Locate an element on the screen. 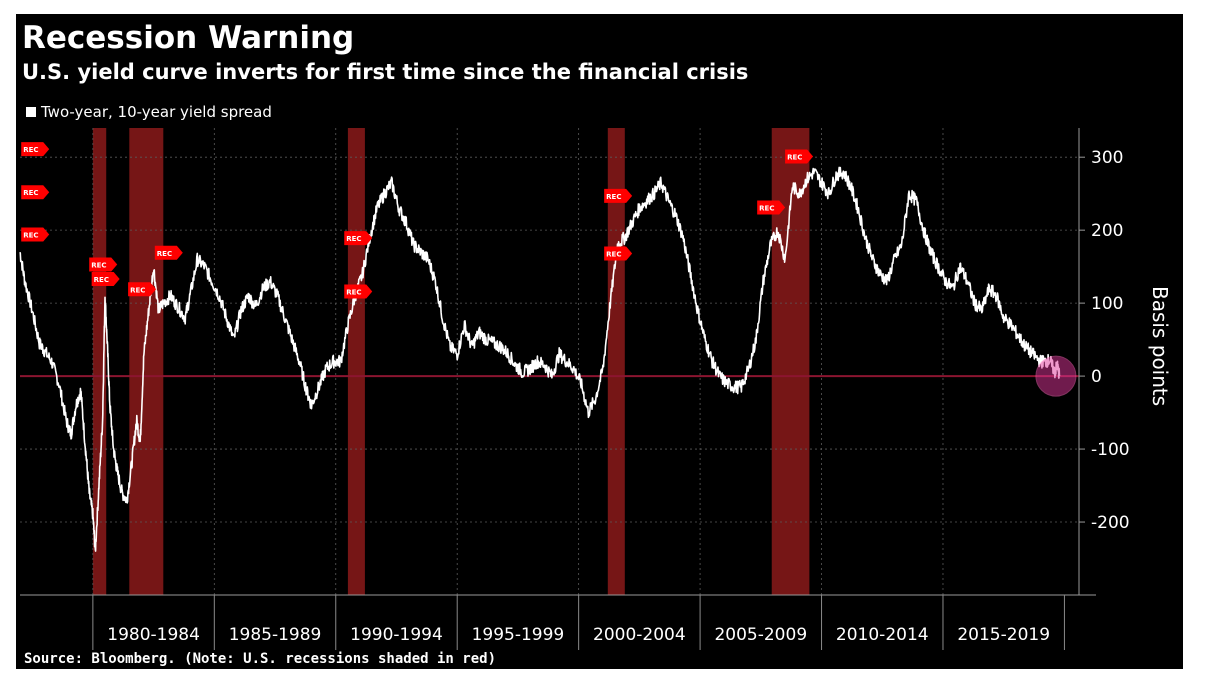 The width and height of the screenshot is (1213, 681). y-tick-label: 100 is located at coordinates (1107, 304).